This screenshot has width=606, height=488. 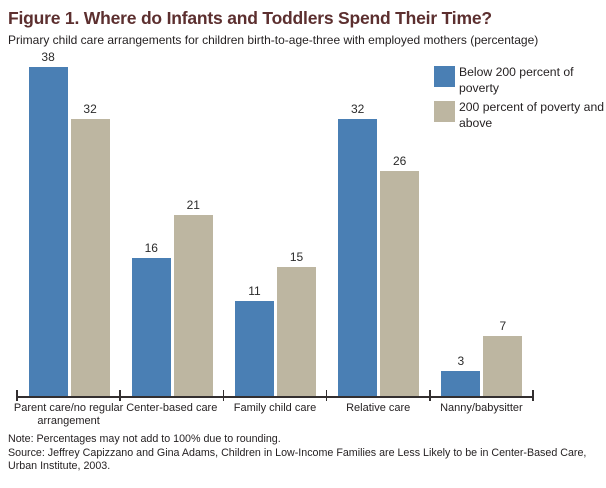 I want to click on bar-center-based-care-below-200-percent-of-poverty, so click(x=151, y=327).